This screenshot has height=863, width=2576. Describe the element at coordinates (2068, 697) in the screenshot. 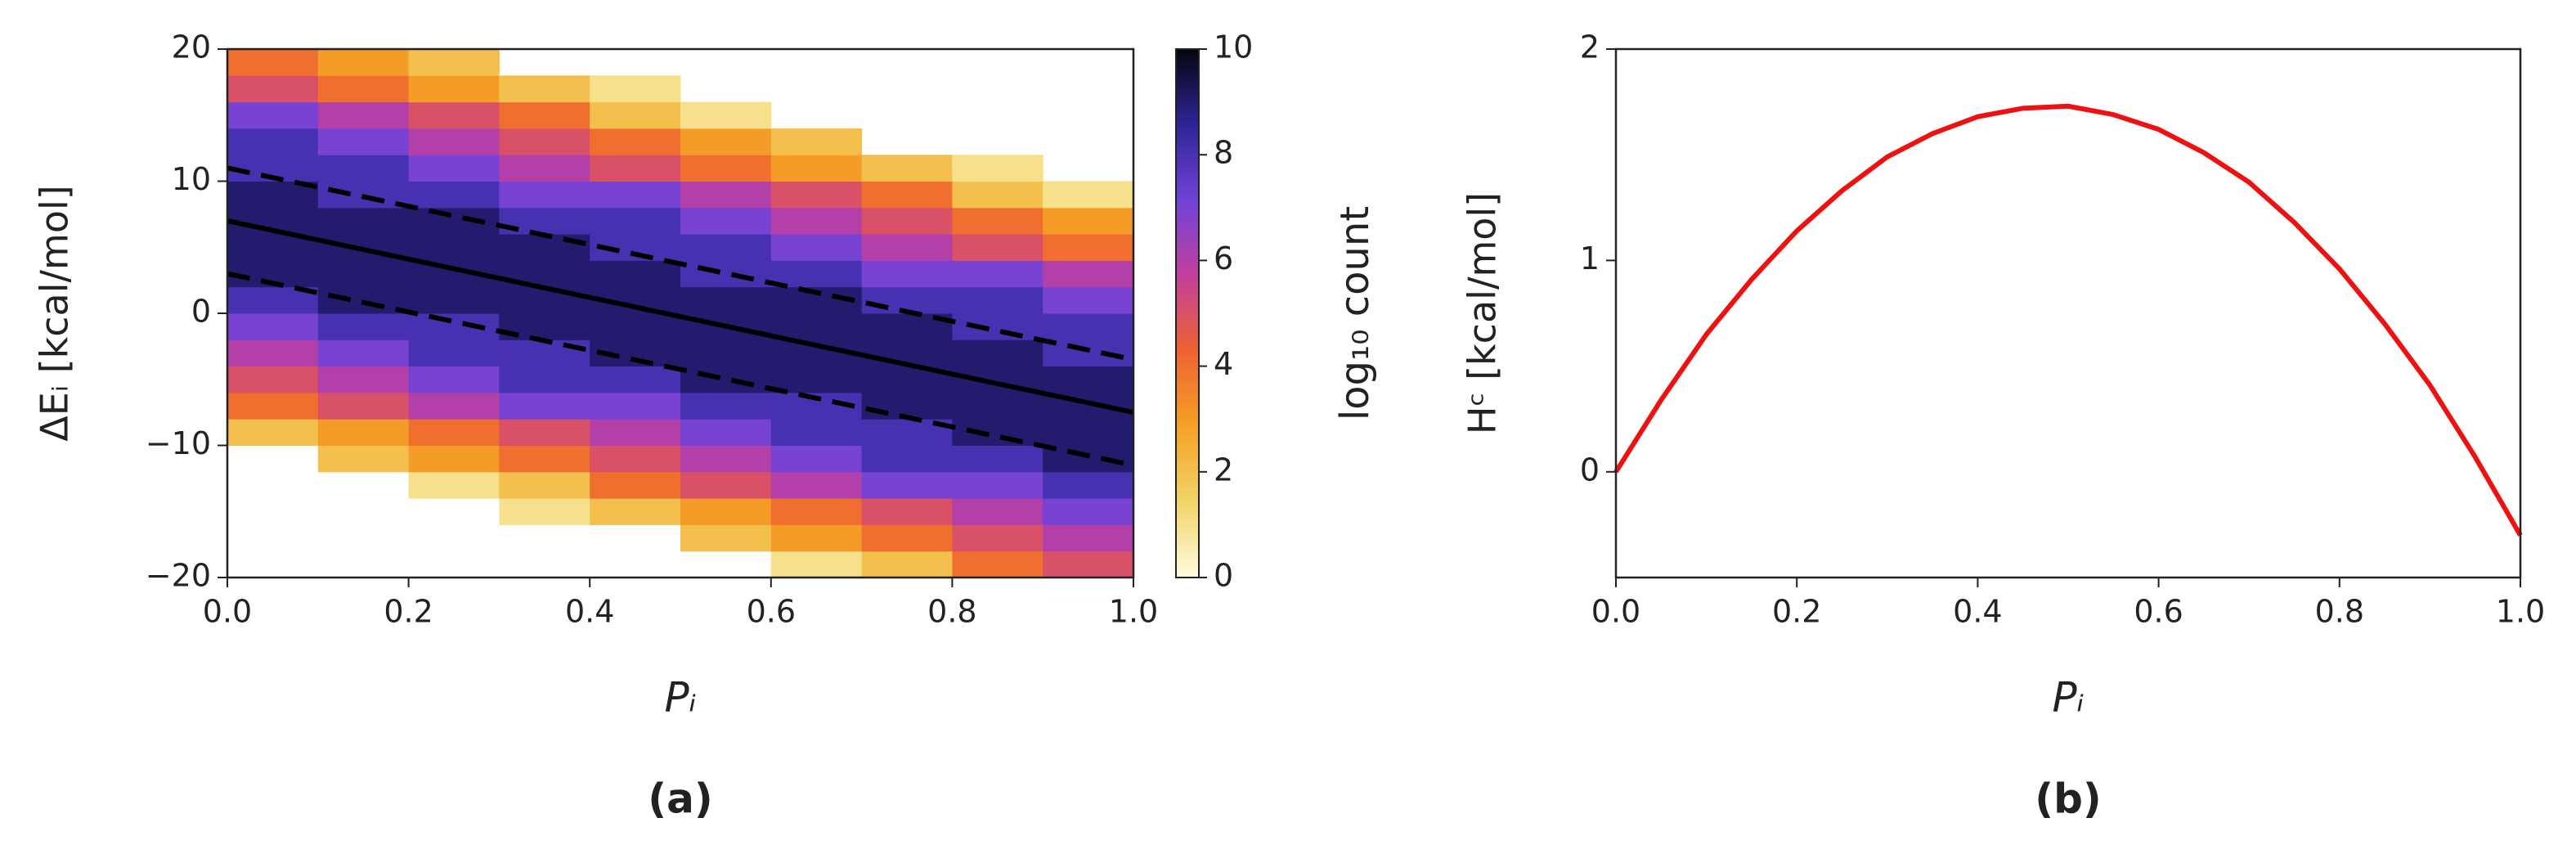

I see `x-axis-label: Pᵢ` at that location.